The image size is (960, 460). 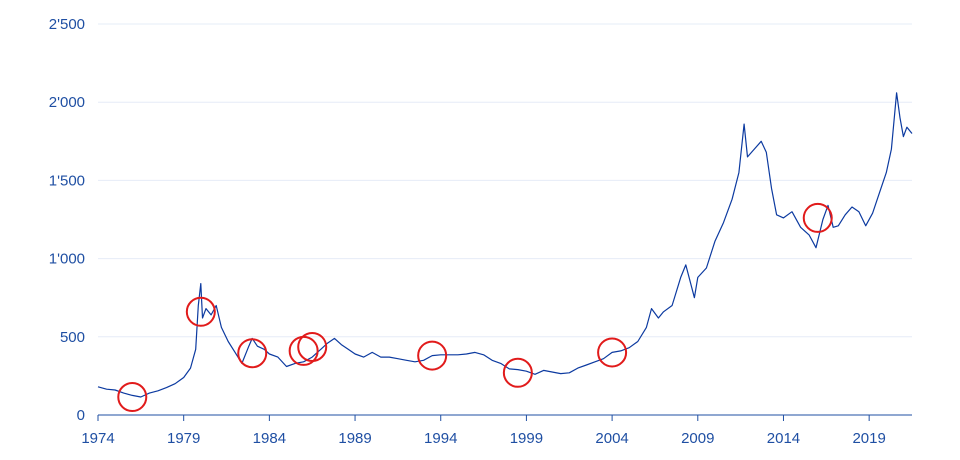 I want to click on x-tick-label: 2019, so click(x=868, y=438).